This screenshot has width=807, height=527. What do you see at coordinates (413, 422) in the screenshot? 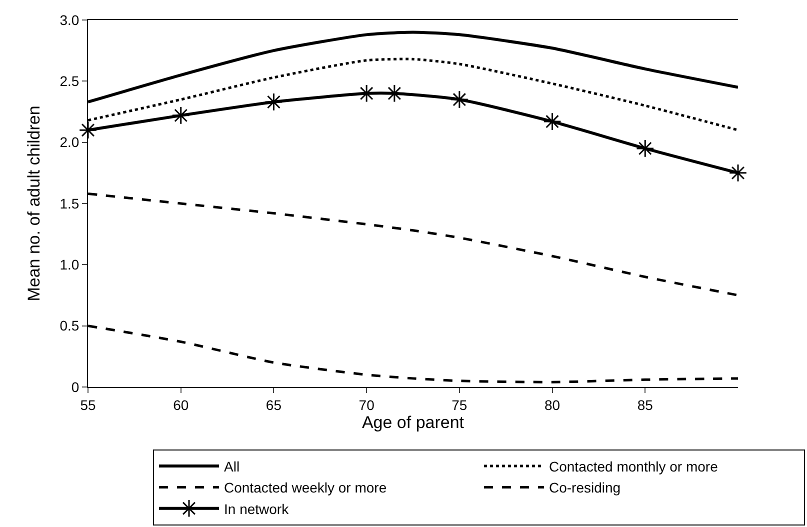
I see `x-axis-title: Age of parent` at bounding box center [413, 422].